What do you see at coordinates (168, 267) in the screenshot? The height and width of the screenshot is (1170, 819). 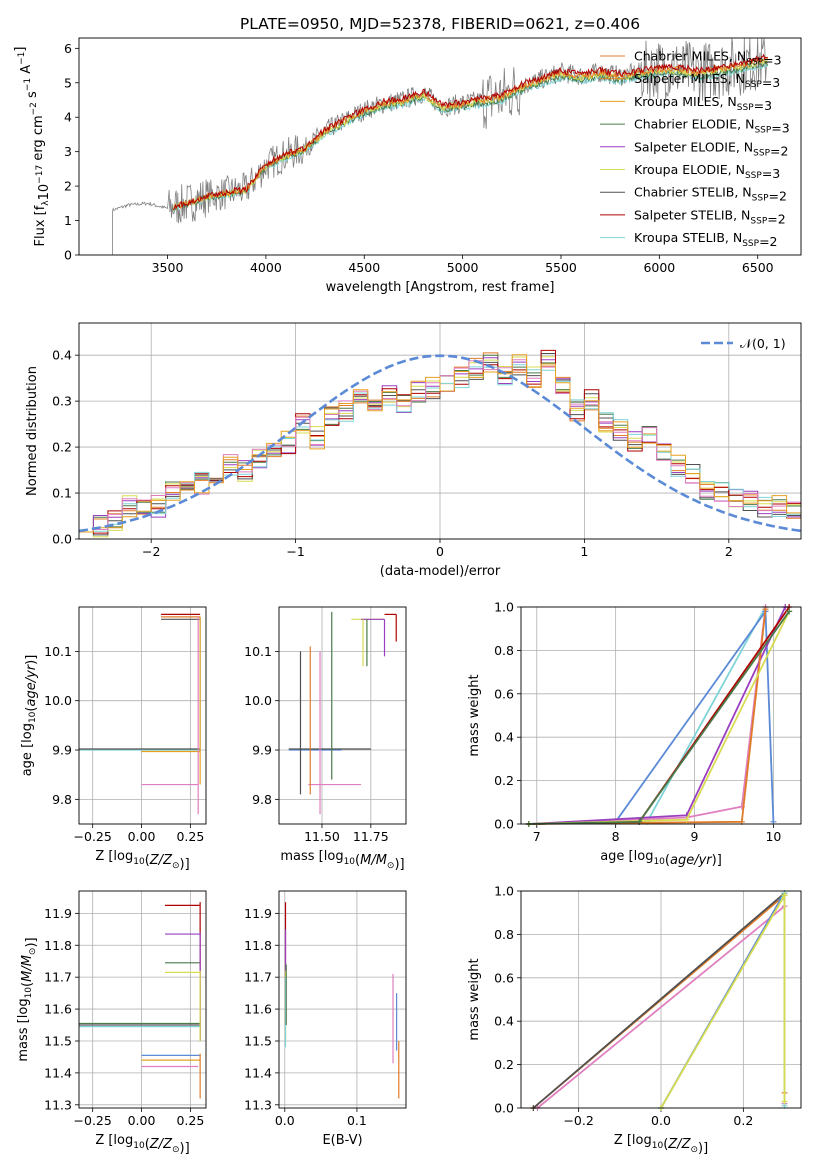 I see `spectrum-xtick-label: 3500` at bounding box center [168, 267].